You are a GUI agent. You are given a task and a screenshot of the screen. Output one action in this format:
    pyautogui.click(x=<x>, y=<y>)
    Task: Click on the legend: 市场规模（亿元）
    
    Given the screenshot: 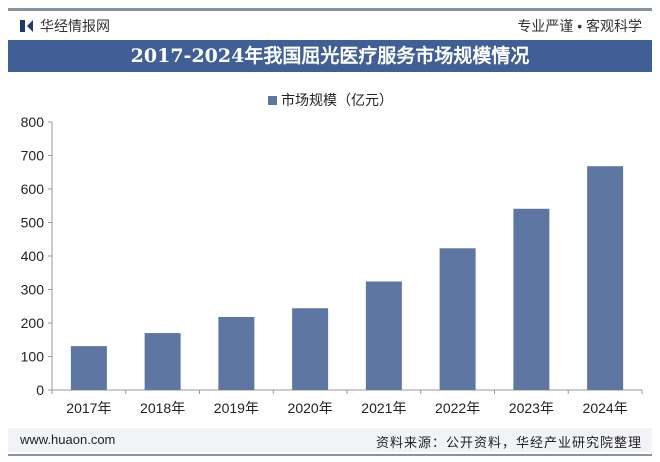 What is the action you would take?
    pyautogui.click(x=330, y=100)
    